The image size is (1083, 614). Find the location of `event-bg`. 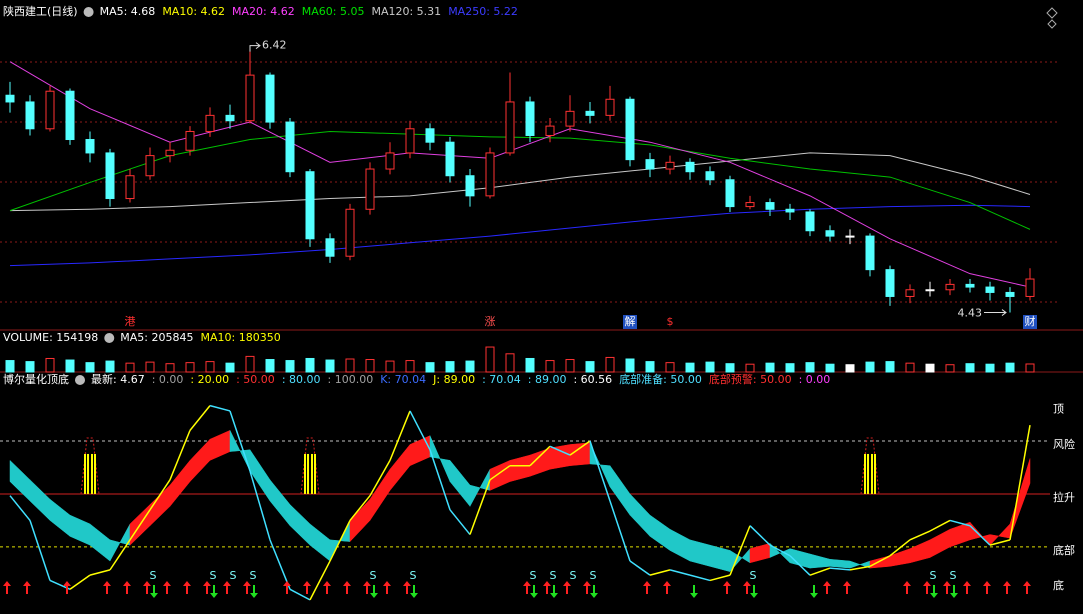

event-bg is located at coordinates (630, 322).